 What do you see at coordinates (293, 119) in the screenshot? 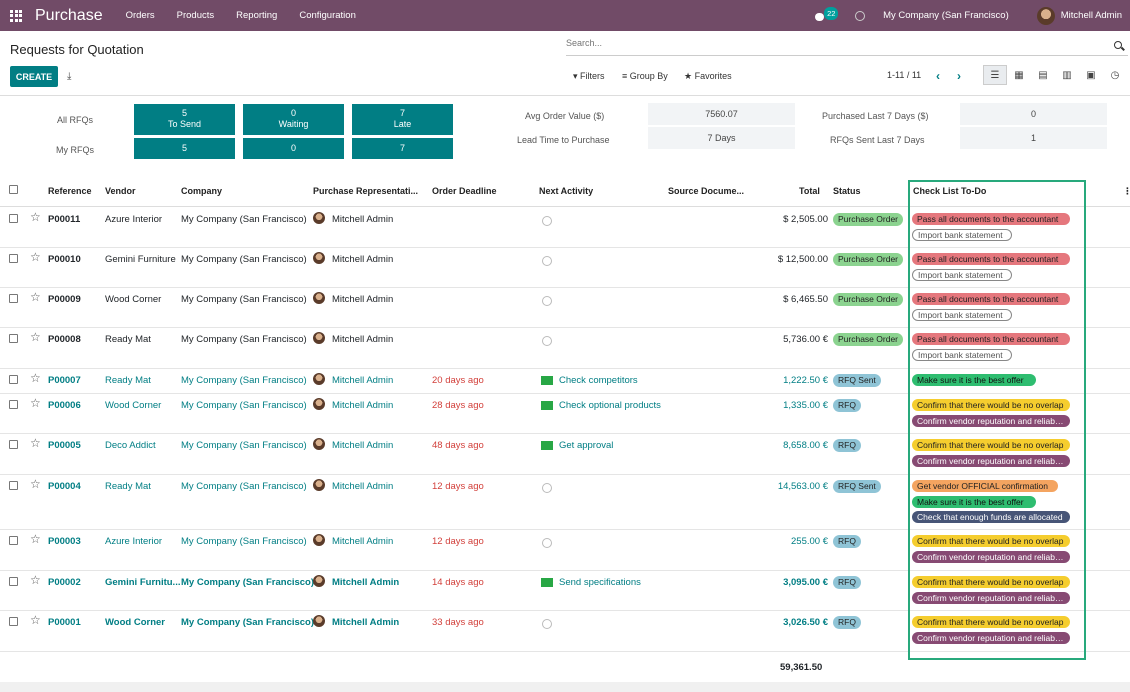
I see `tile-waiting: 0 Waiting` at bounding box center [293, 119].